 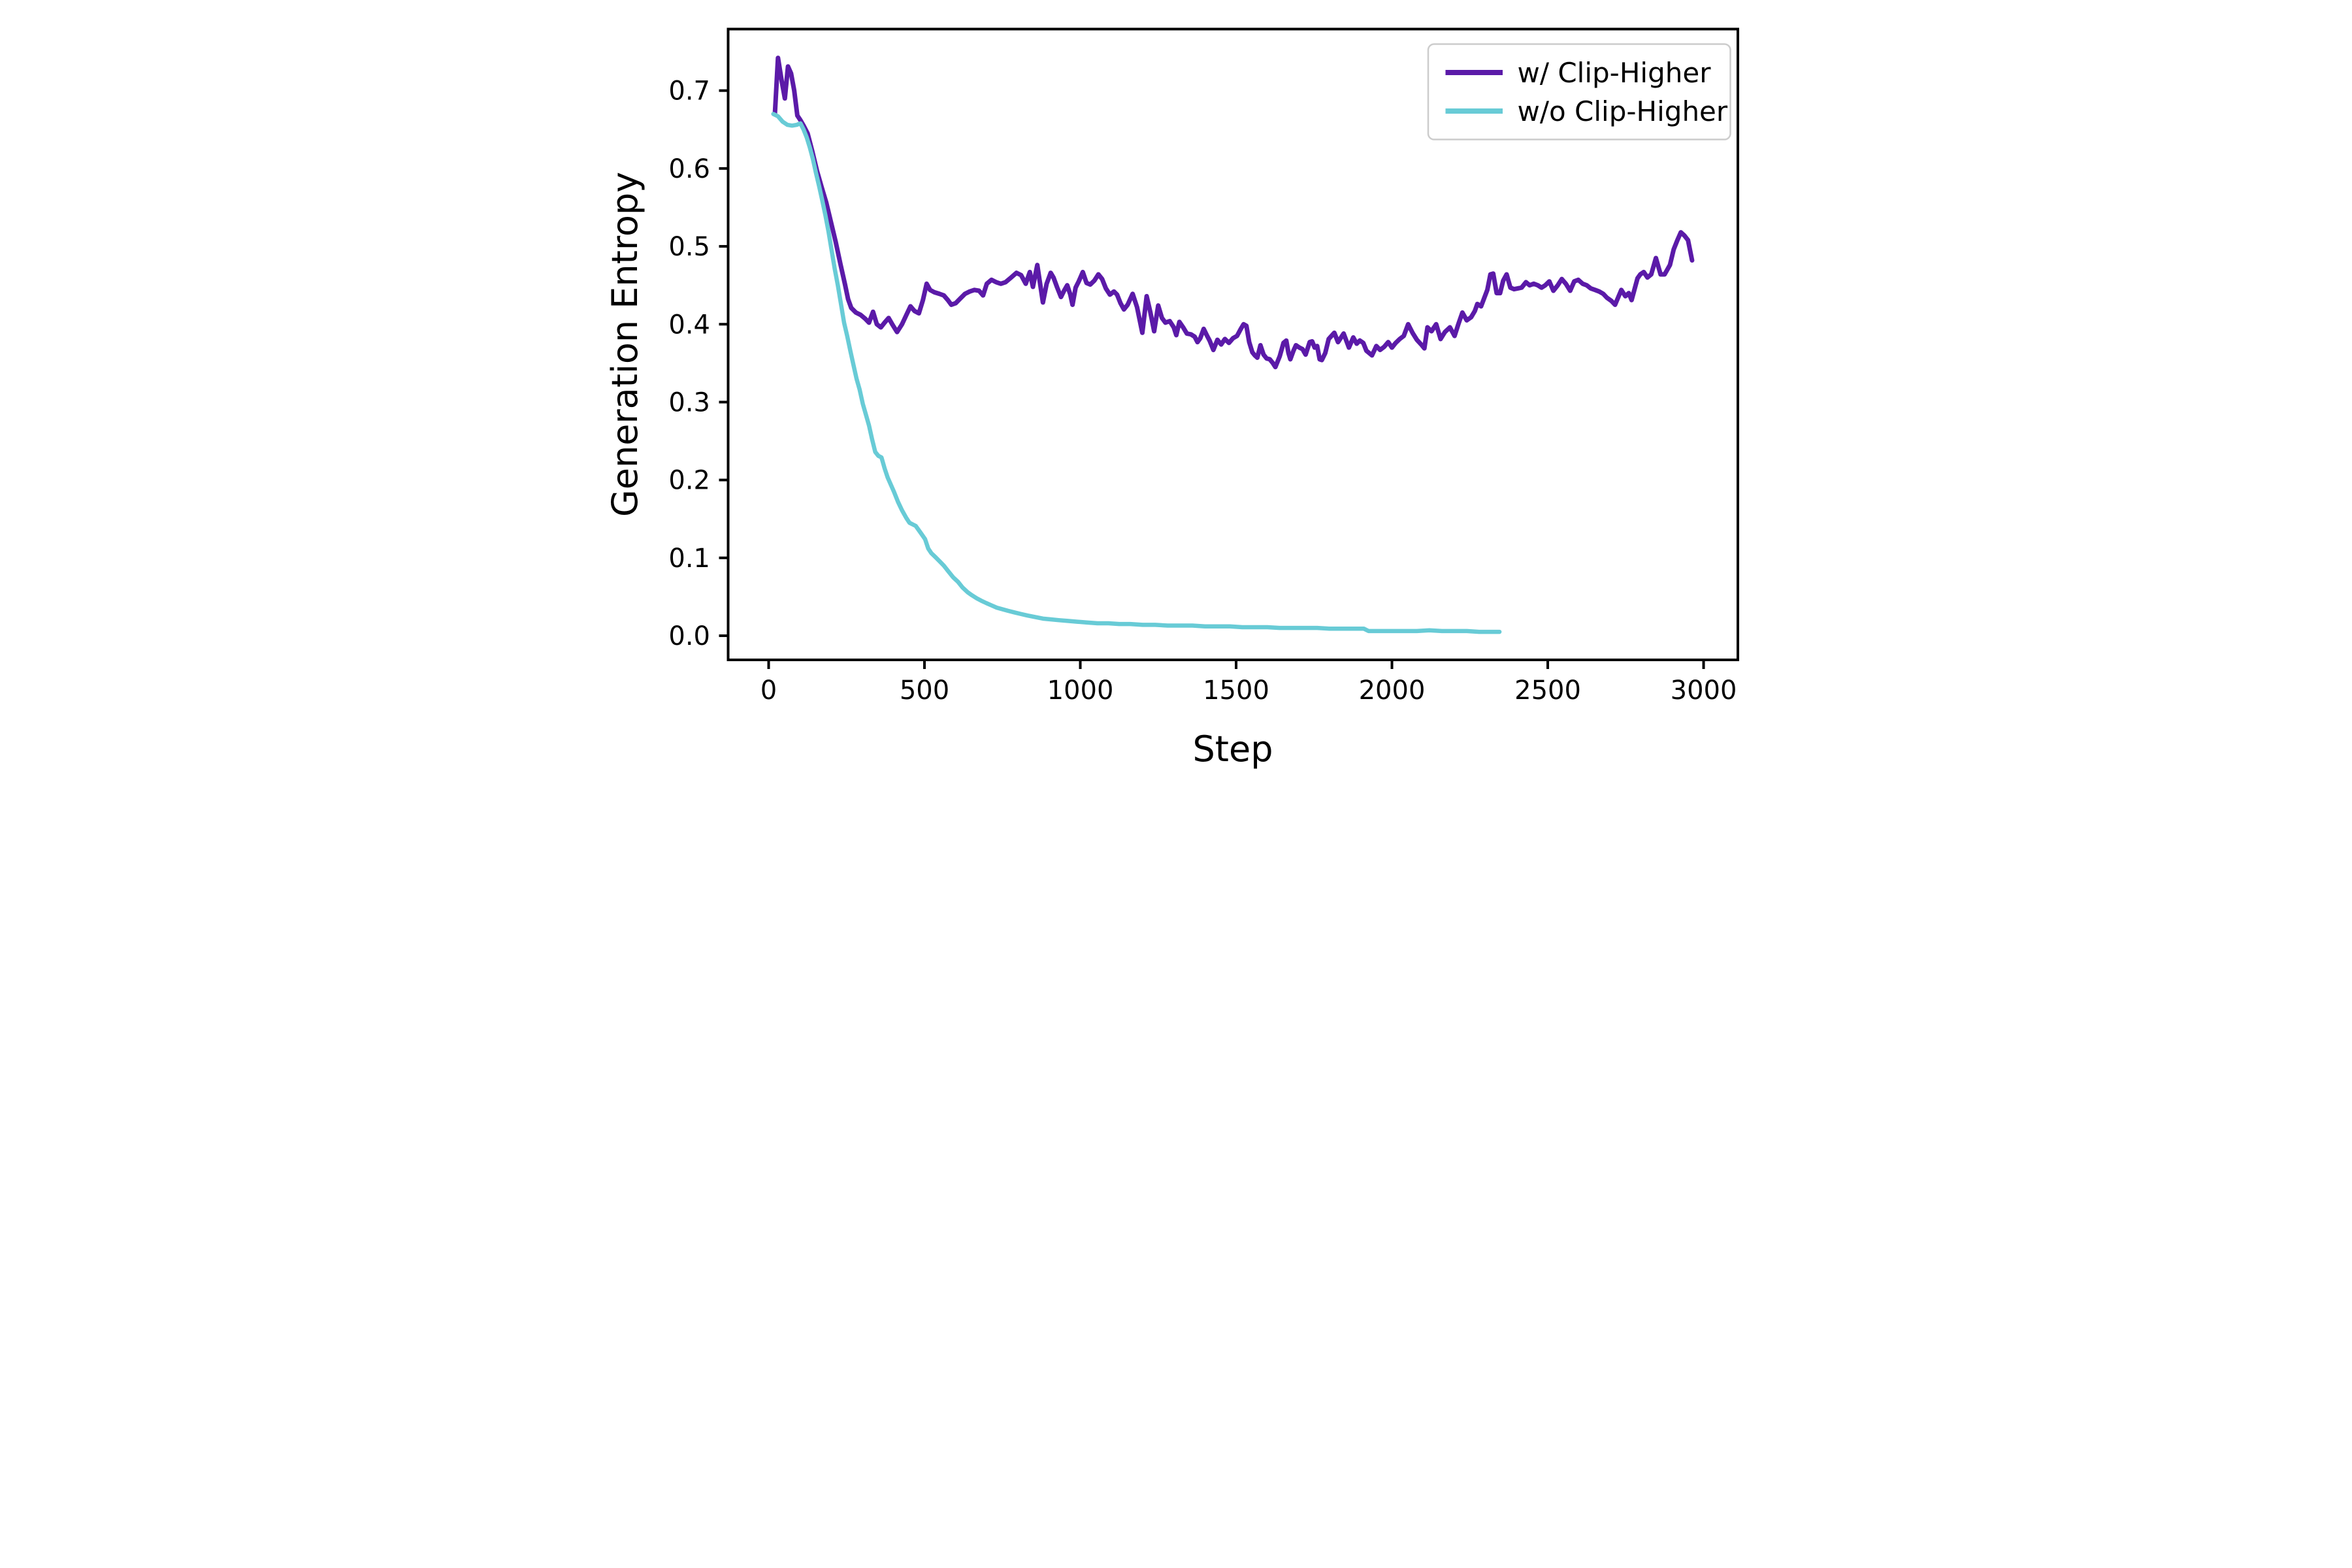 I want to click on y-tick-label: 0.0, so click(x=689, y=636).